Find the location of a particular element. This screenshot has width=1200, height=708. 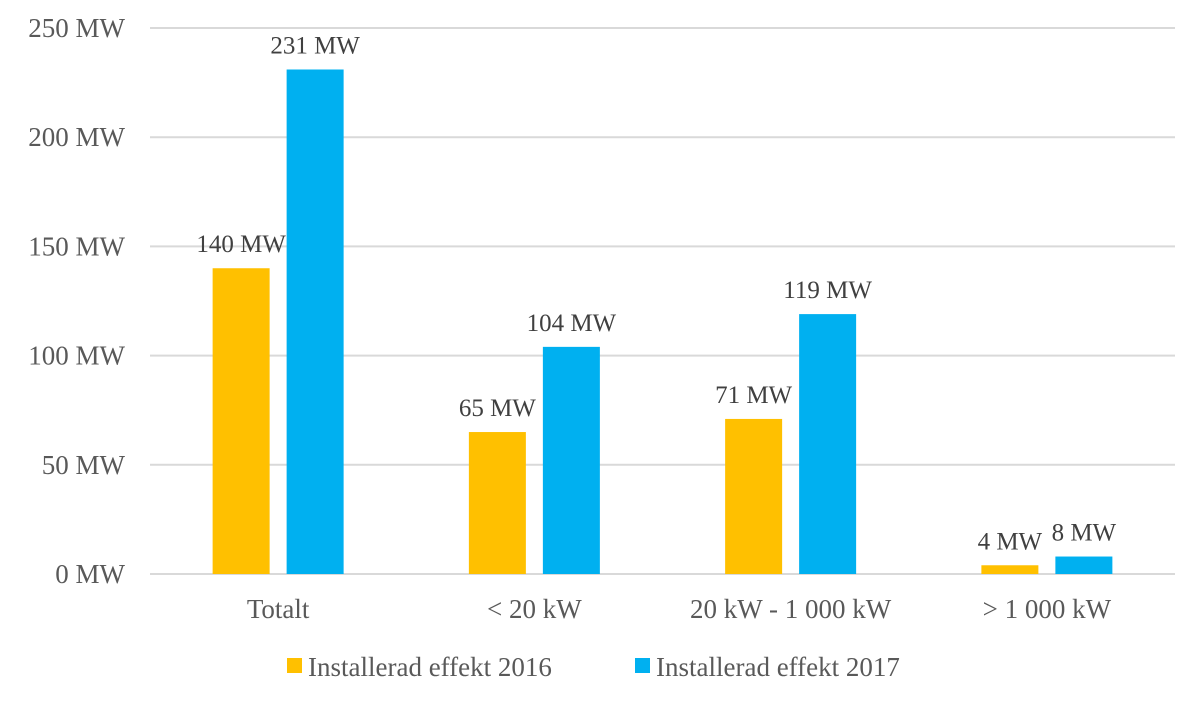

data-label: 71 MW is located at coordinates (753, 395).